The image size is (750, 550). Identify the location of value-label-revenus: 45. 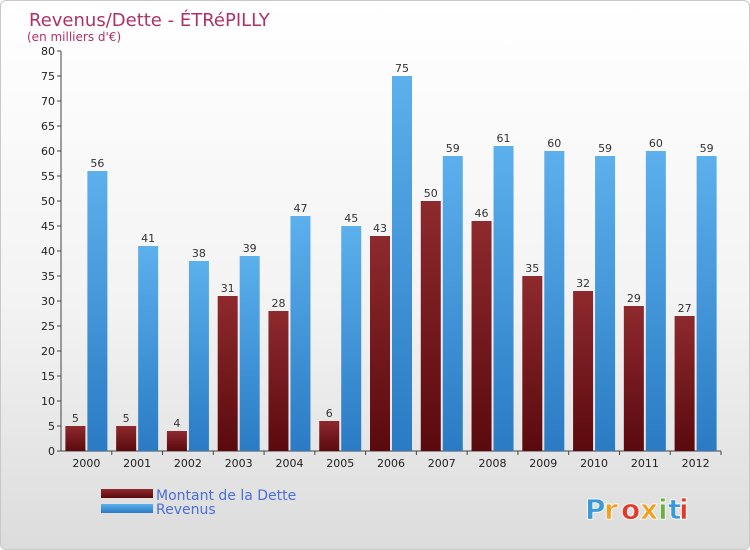
(351, 218).